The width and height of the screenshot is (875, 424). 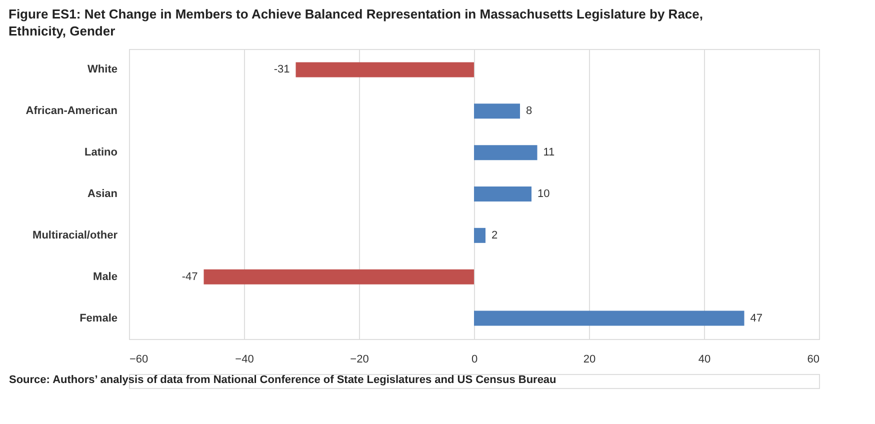 What do you see at coordinates (474, 360) in the screenshot?
I see `x-tick-label: 0` at bounding box center [474, 360].